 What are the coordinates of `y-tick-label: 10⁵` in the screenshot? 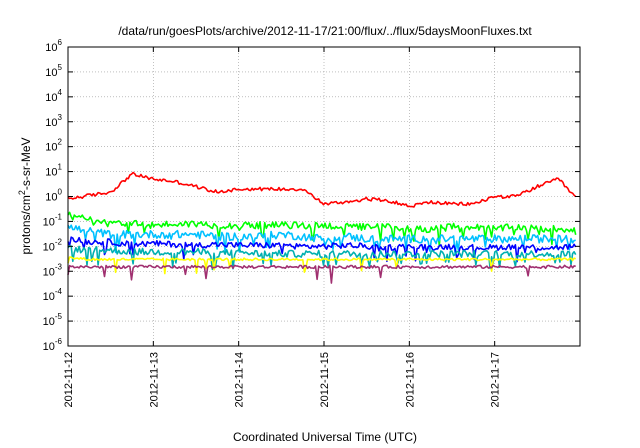 It's located at (53, 71).